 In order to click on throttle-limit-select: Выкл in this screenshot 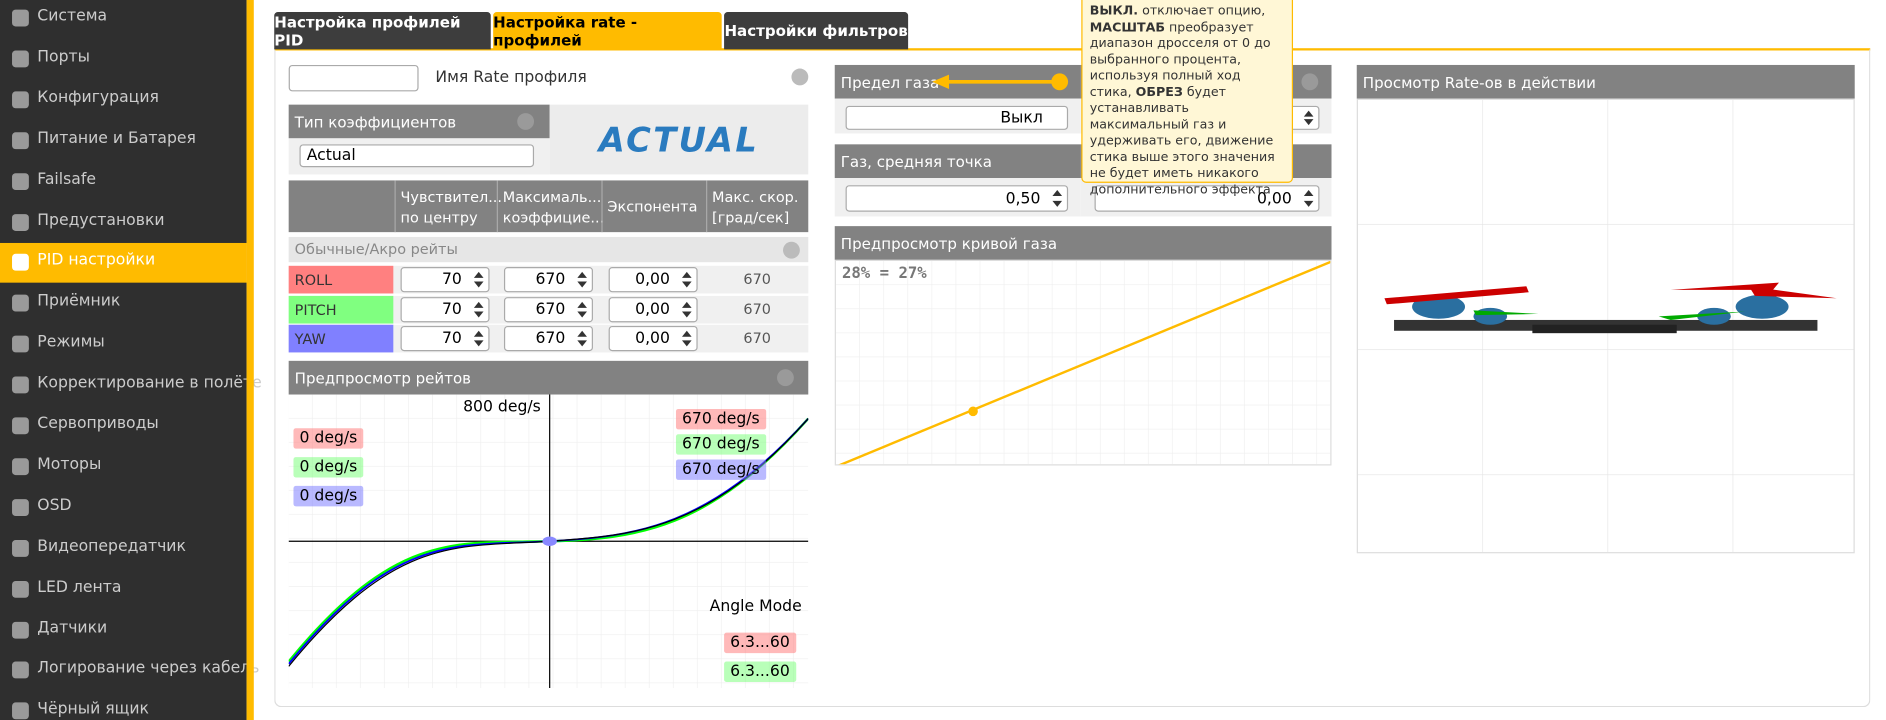, I will do `click(957, 117)`.